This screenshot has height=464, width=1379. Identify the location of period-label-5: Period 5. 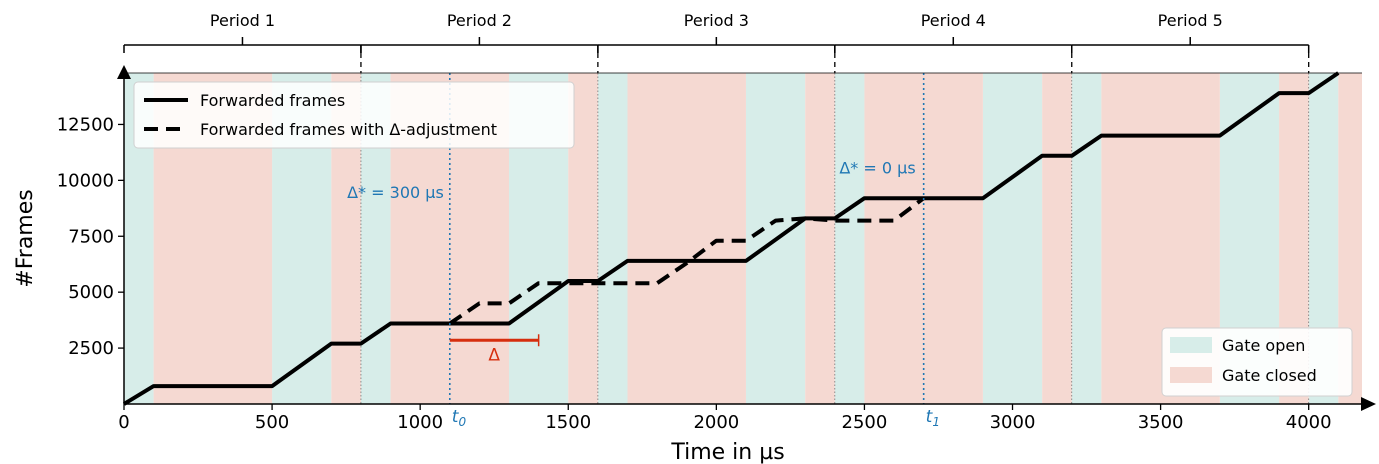
(1190, 20).